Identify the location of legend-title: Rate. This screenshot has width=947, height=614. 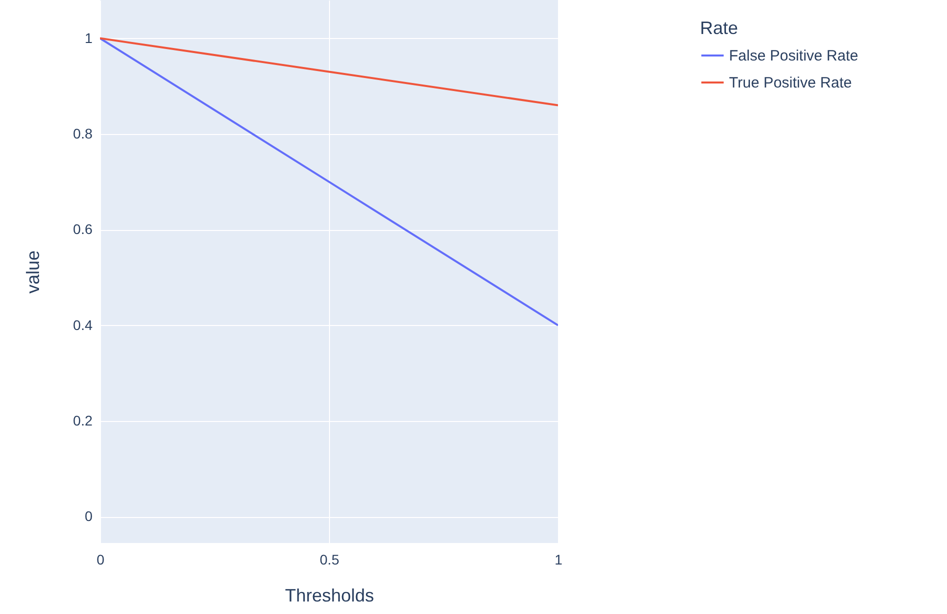
(719, 28).